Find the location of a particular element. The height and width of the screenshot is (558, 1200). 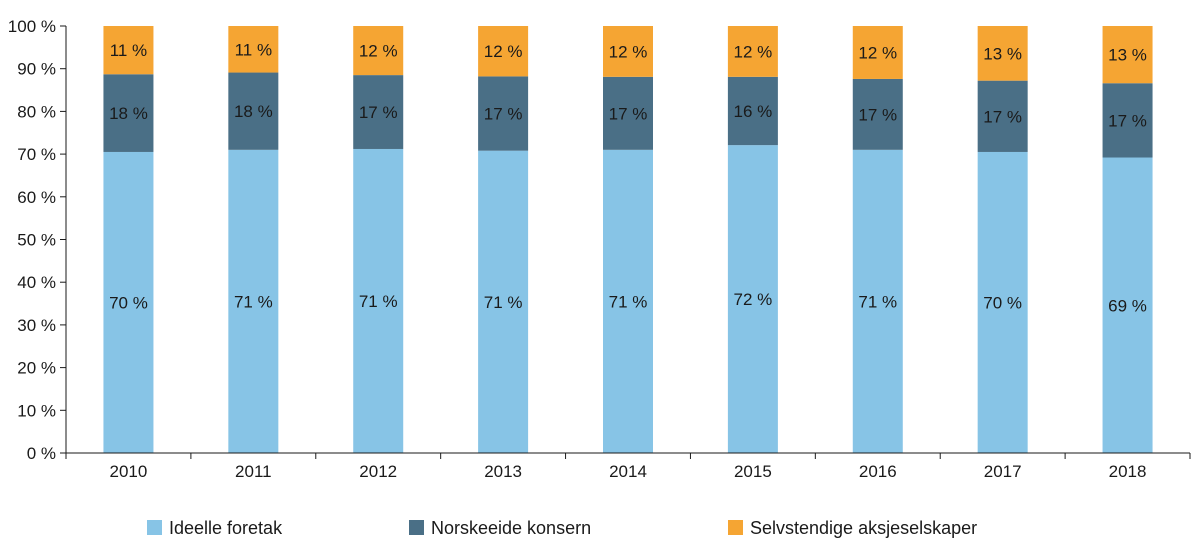

bar-segment-ideelle-foretak-2010 is located at coordinates (128, 302).